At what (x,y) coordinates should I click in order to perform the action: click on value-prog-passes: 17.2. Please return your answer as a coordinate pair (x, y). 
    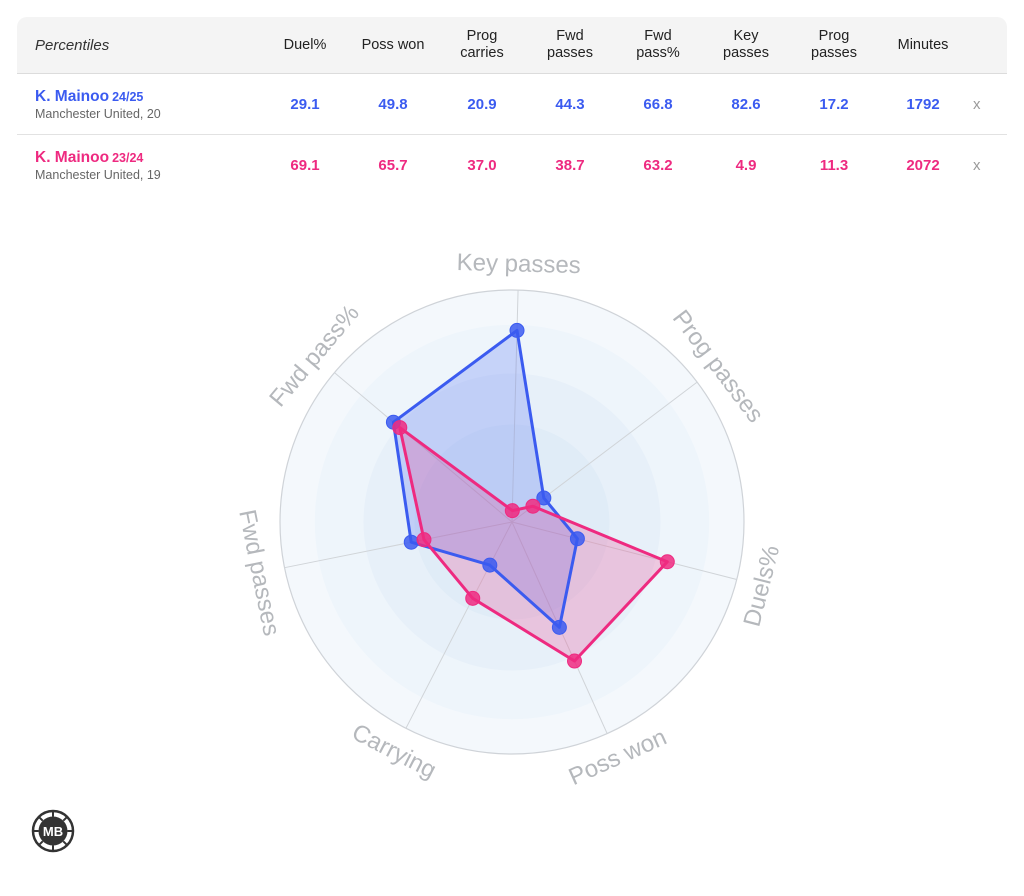
    Looking at the image, I should click on (834, 104).